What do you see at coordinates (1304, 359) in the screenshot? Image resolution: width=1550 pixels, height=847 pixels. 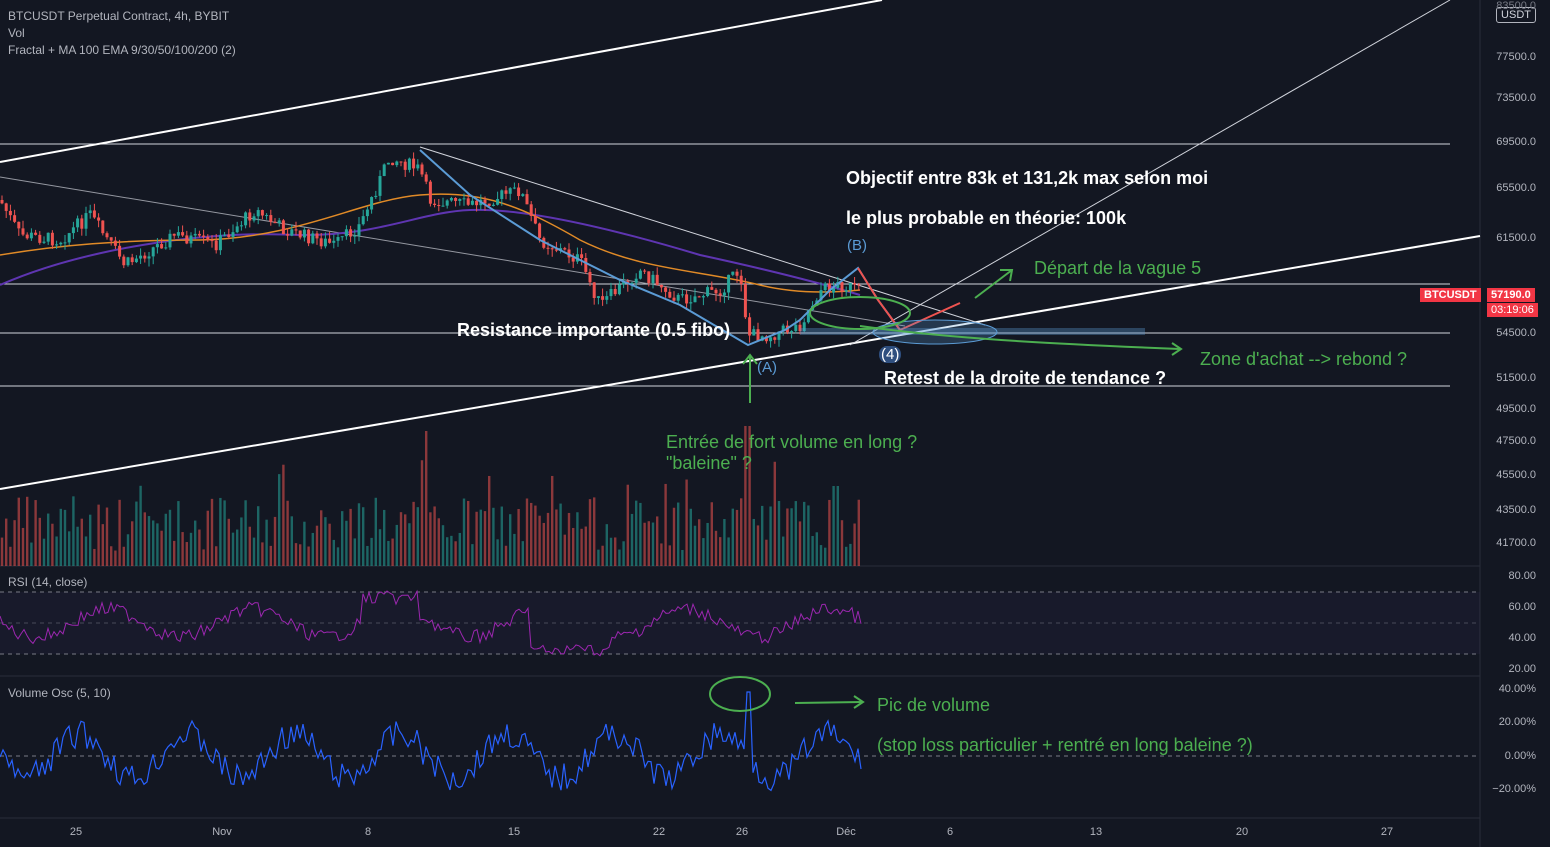 I see `buy-zone-note: Zone d'achat --> rebond ?` at bounding box center [1304, 359].